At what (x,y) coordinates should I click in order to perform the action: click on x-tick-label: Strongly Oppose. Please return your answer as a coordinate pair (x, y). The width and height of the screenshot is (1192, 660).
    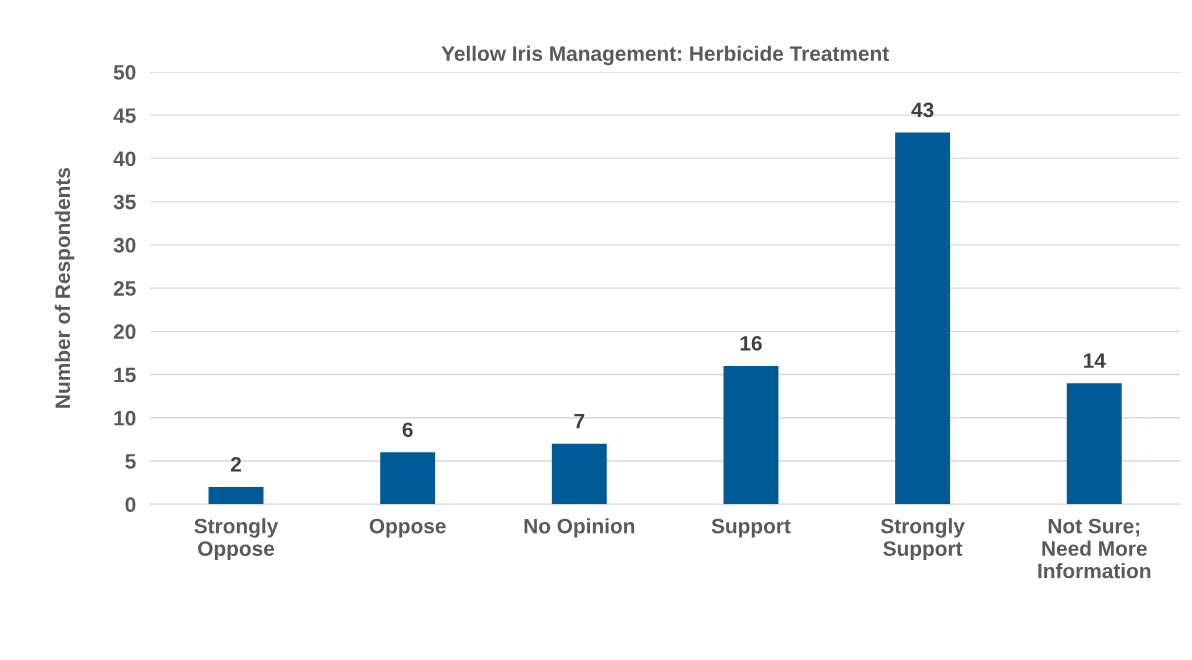
    Looking at the image, I should click on (236, 539).